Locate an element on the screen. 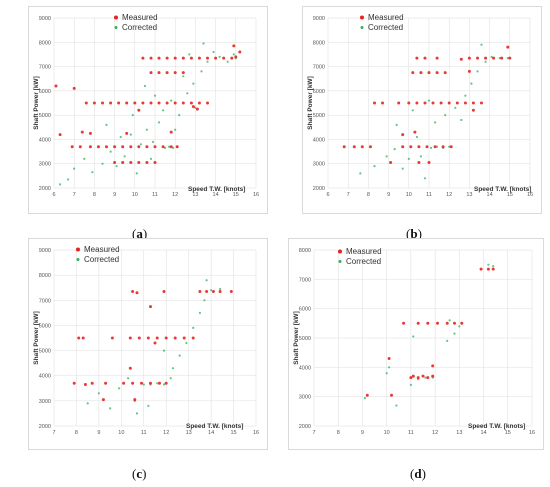  x-tick-label: 8 is located at coordinates (368, 195).